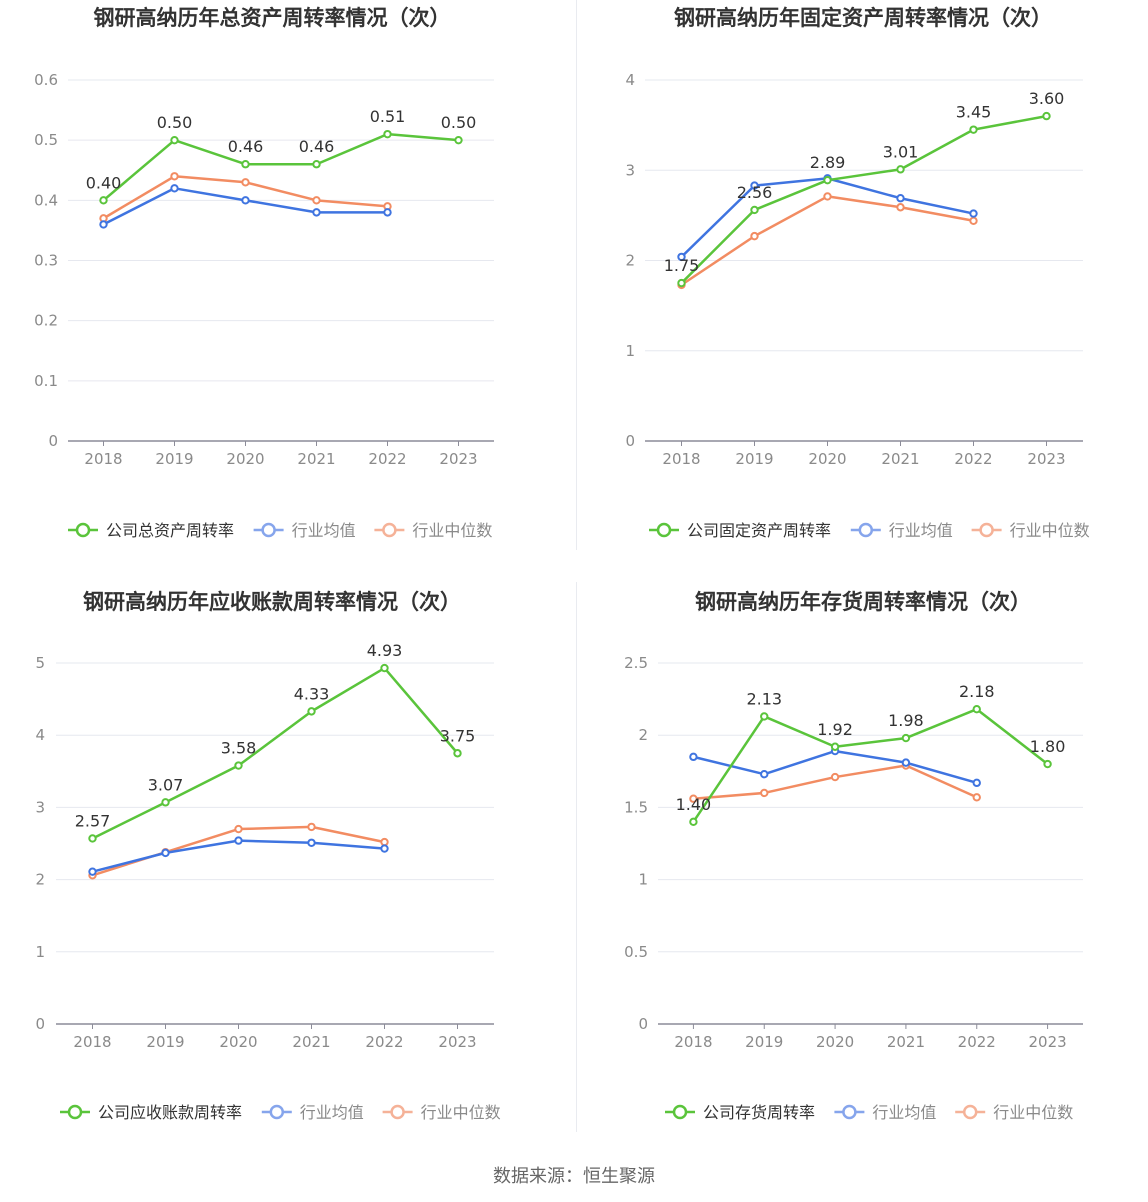  Describe the element at coordinates (457, 1042) in the screenshot. I see `x-tick-label: 2023` at that location.